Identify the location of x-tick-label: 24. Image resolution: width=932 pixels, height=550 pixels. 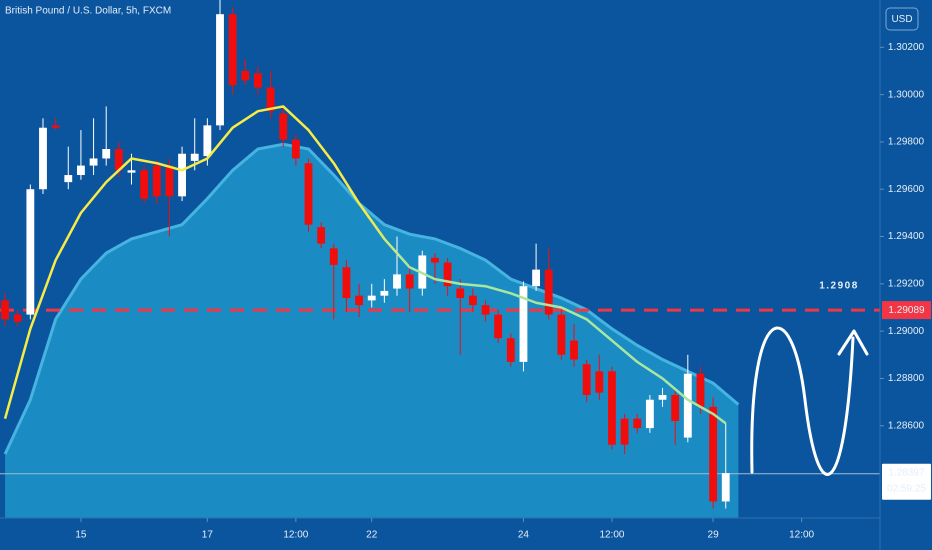
(524, 535).